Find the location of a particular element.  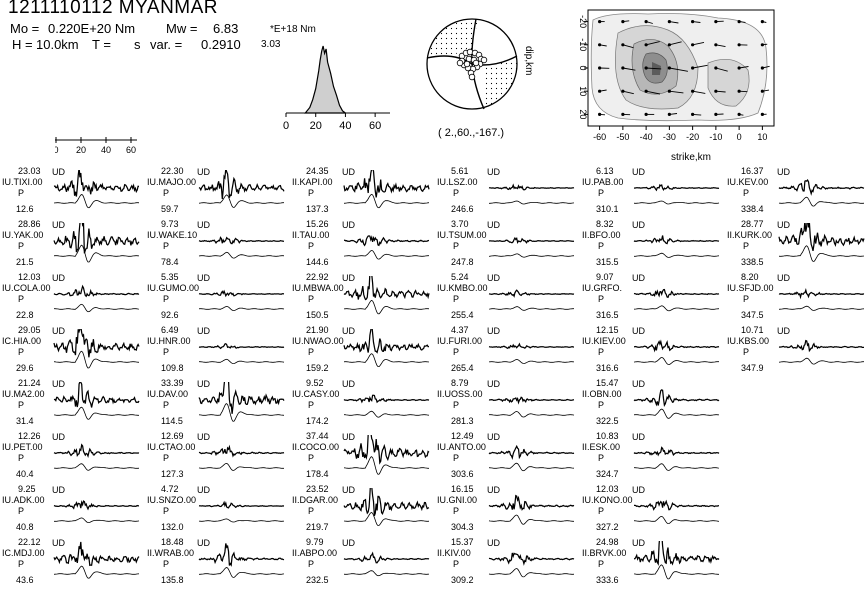

station-amplitude: 9.25 is located at coordinates (27, 489).